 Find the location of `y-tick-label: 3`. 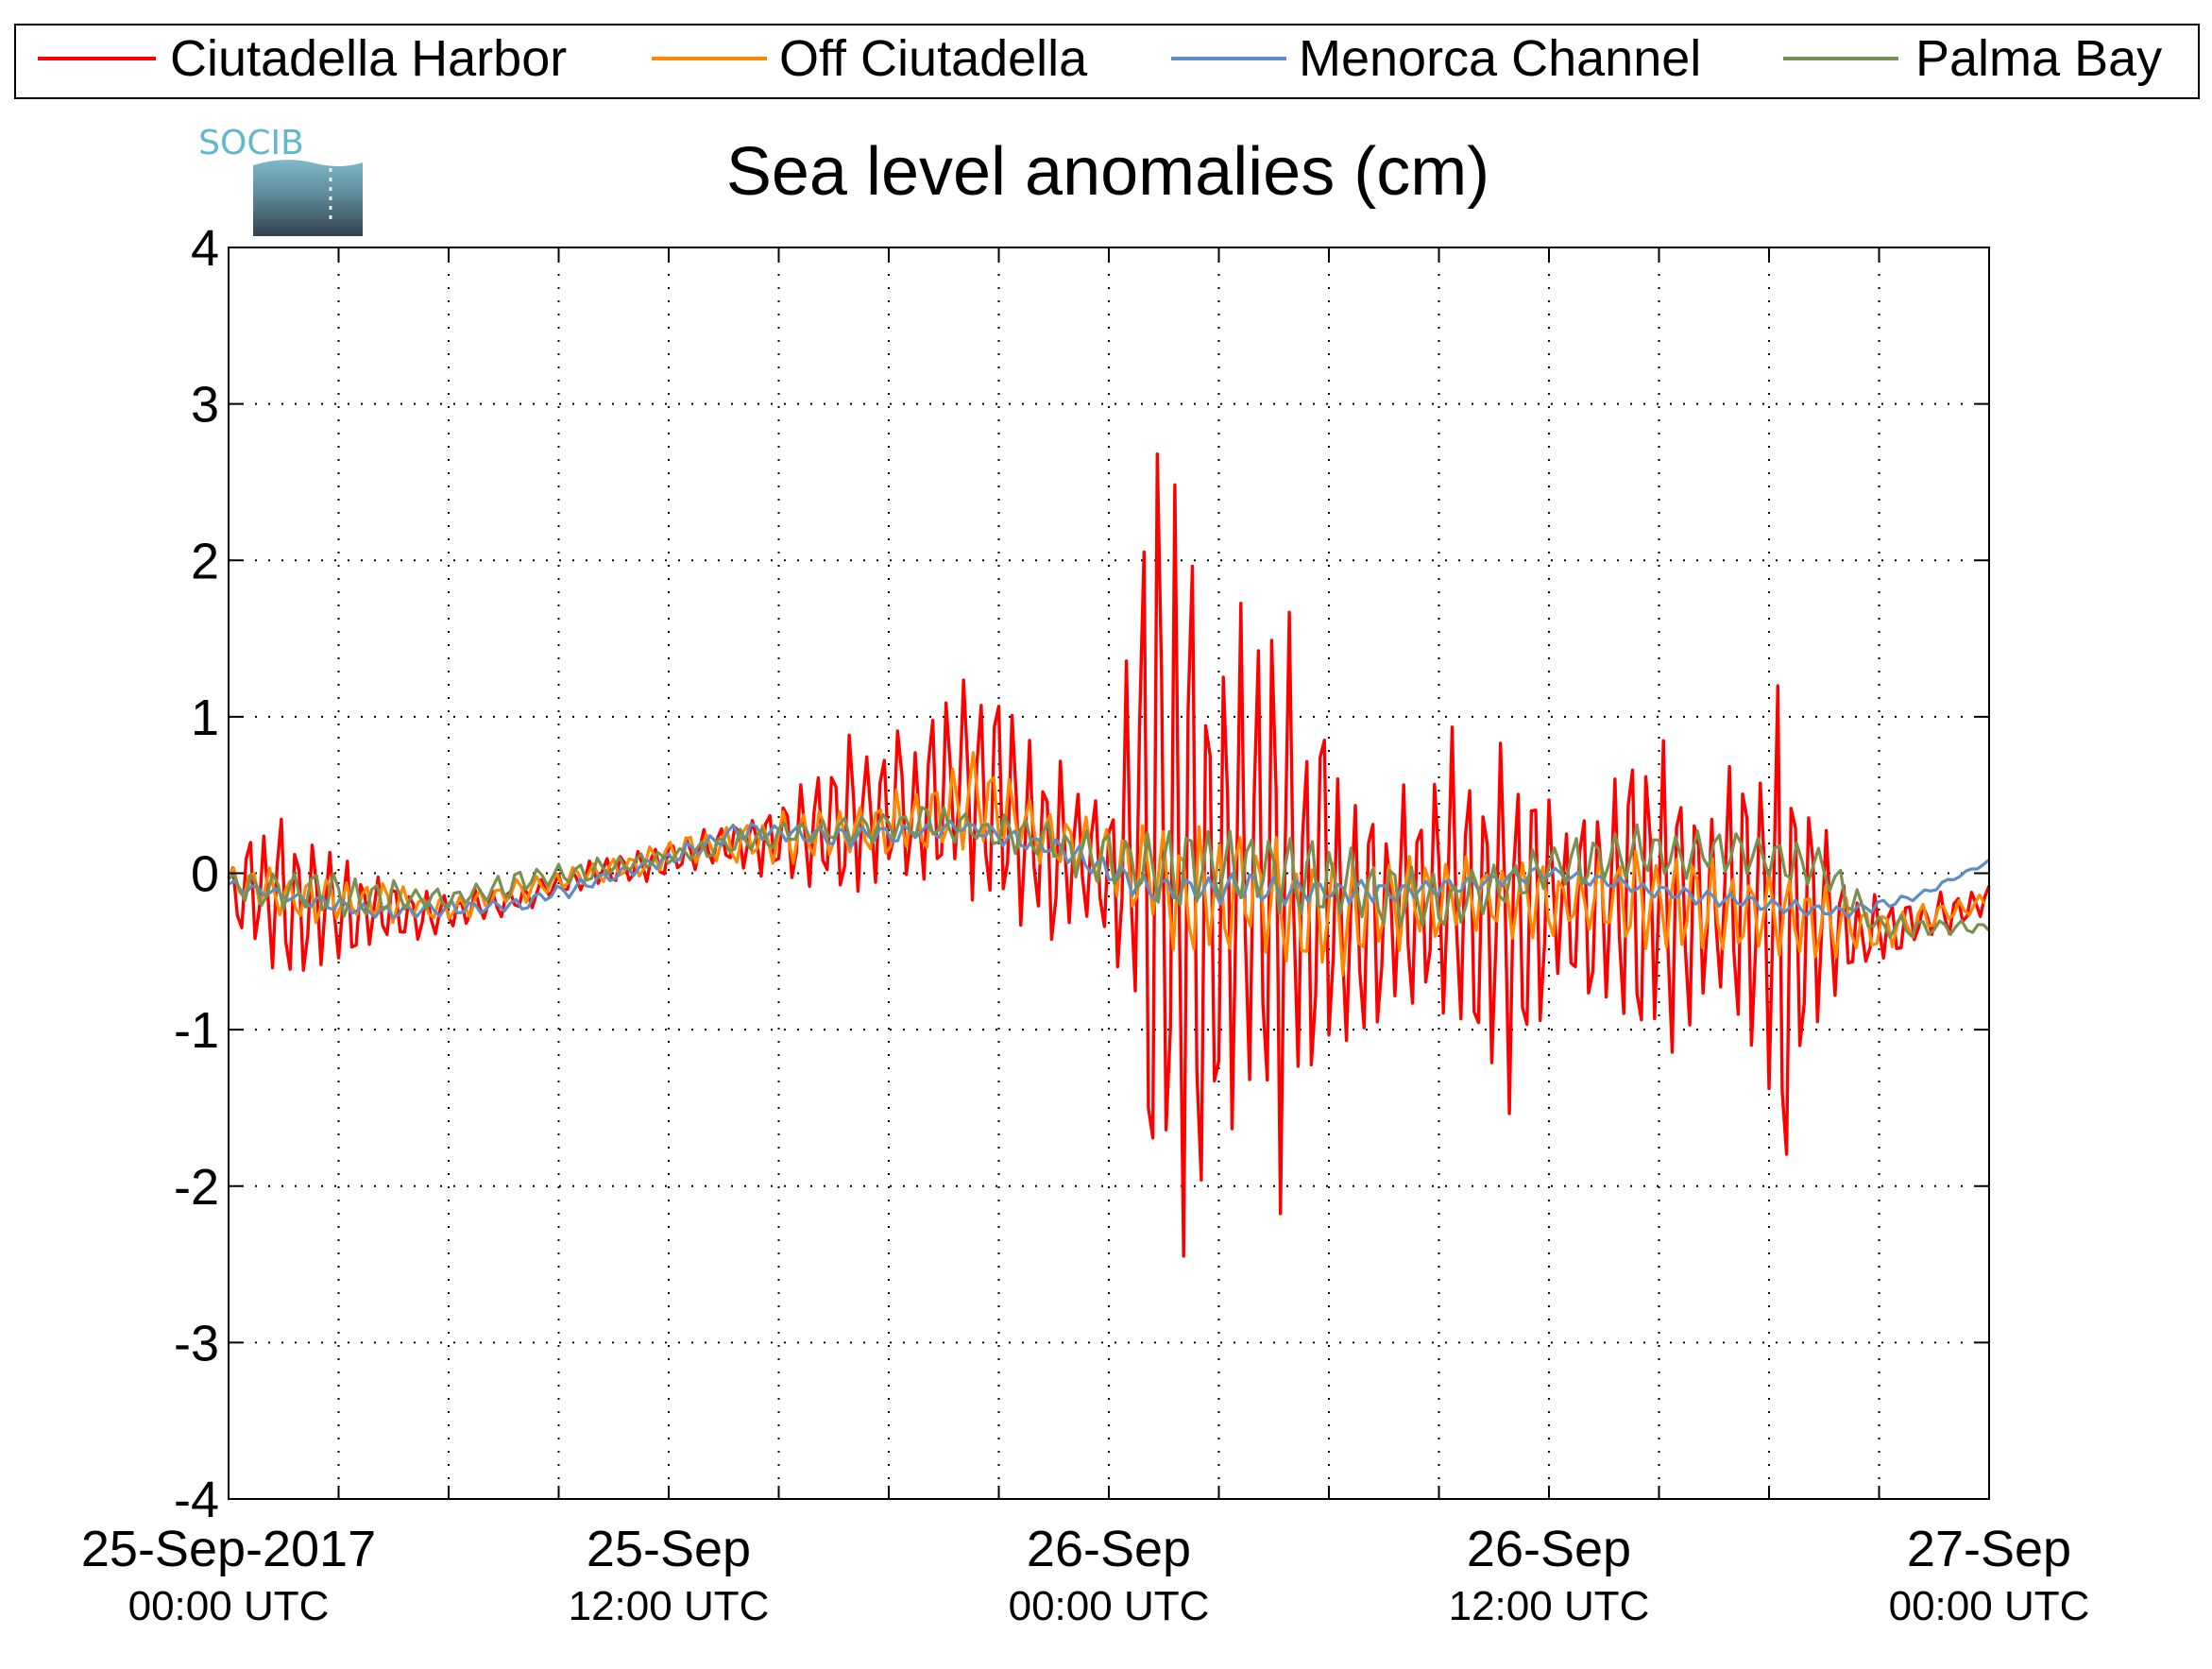

y-tick-label: 3 is located at coordinates (205, 406).